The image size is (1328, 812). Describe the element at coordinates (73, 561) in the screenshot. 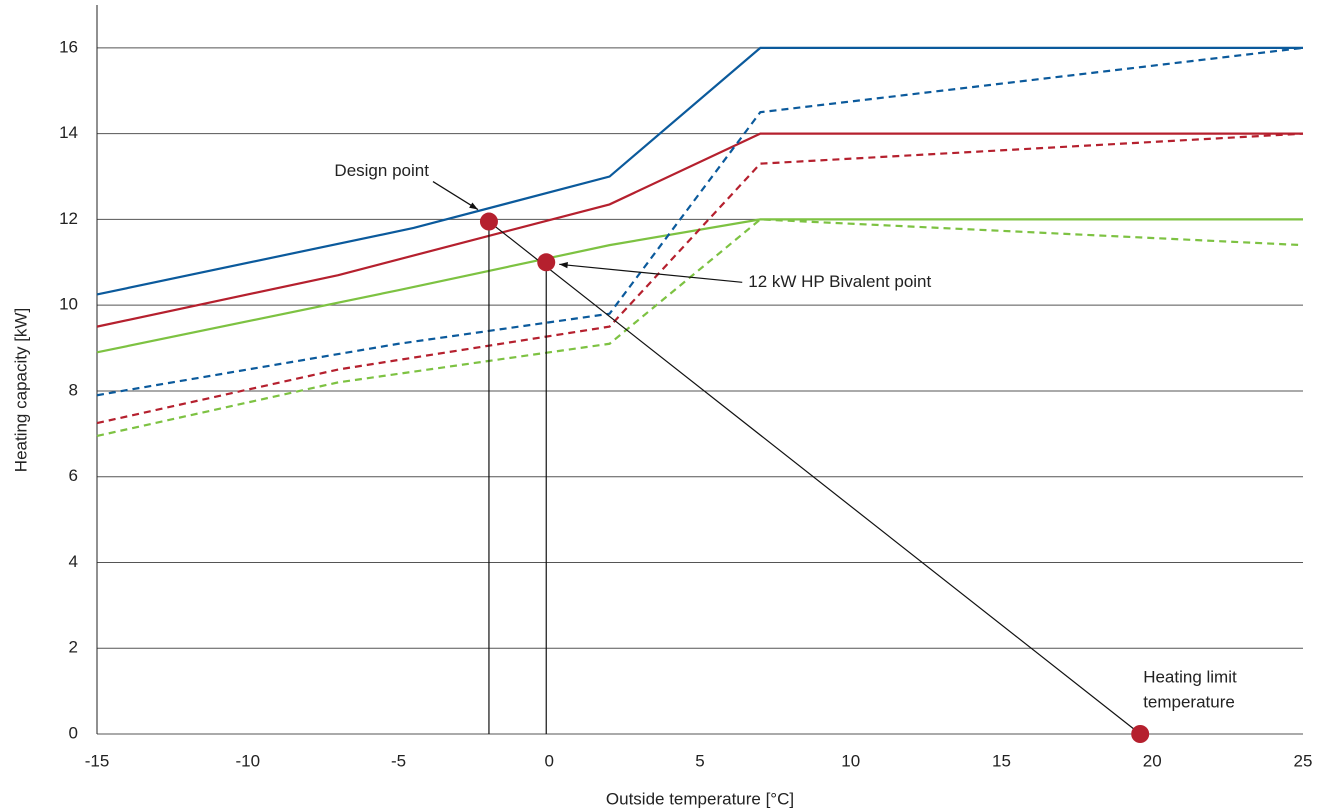

I see `y-tick-label: 4` at that location.